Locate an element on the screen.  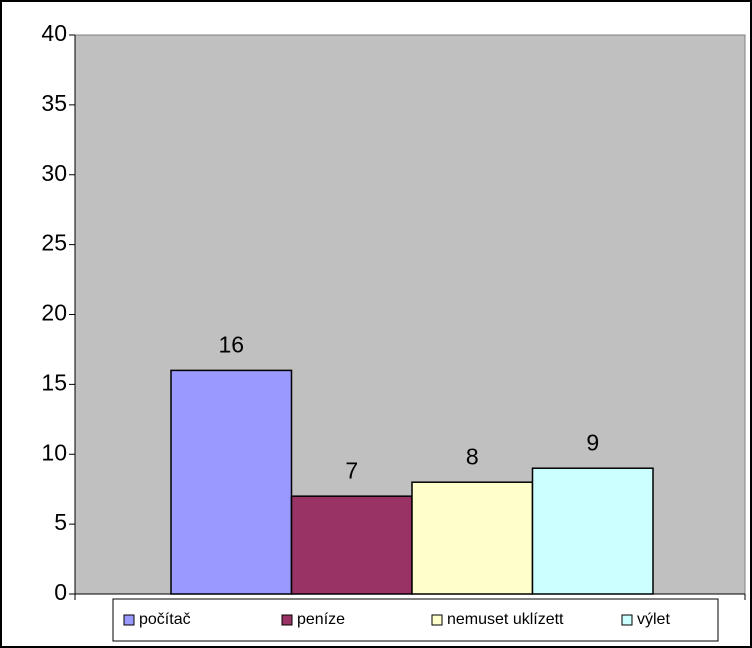
legend-label: počítač is located at coordinates (165, 619).